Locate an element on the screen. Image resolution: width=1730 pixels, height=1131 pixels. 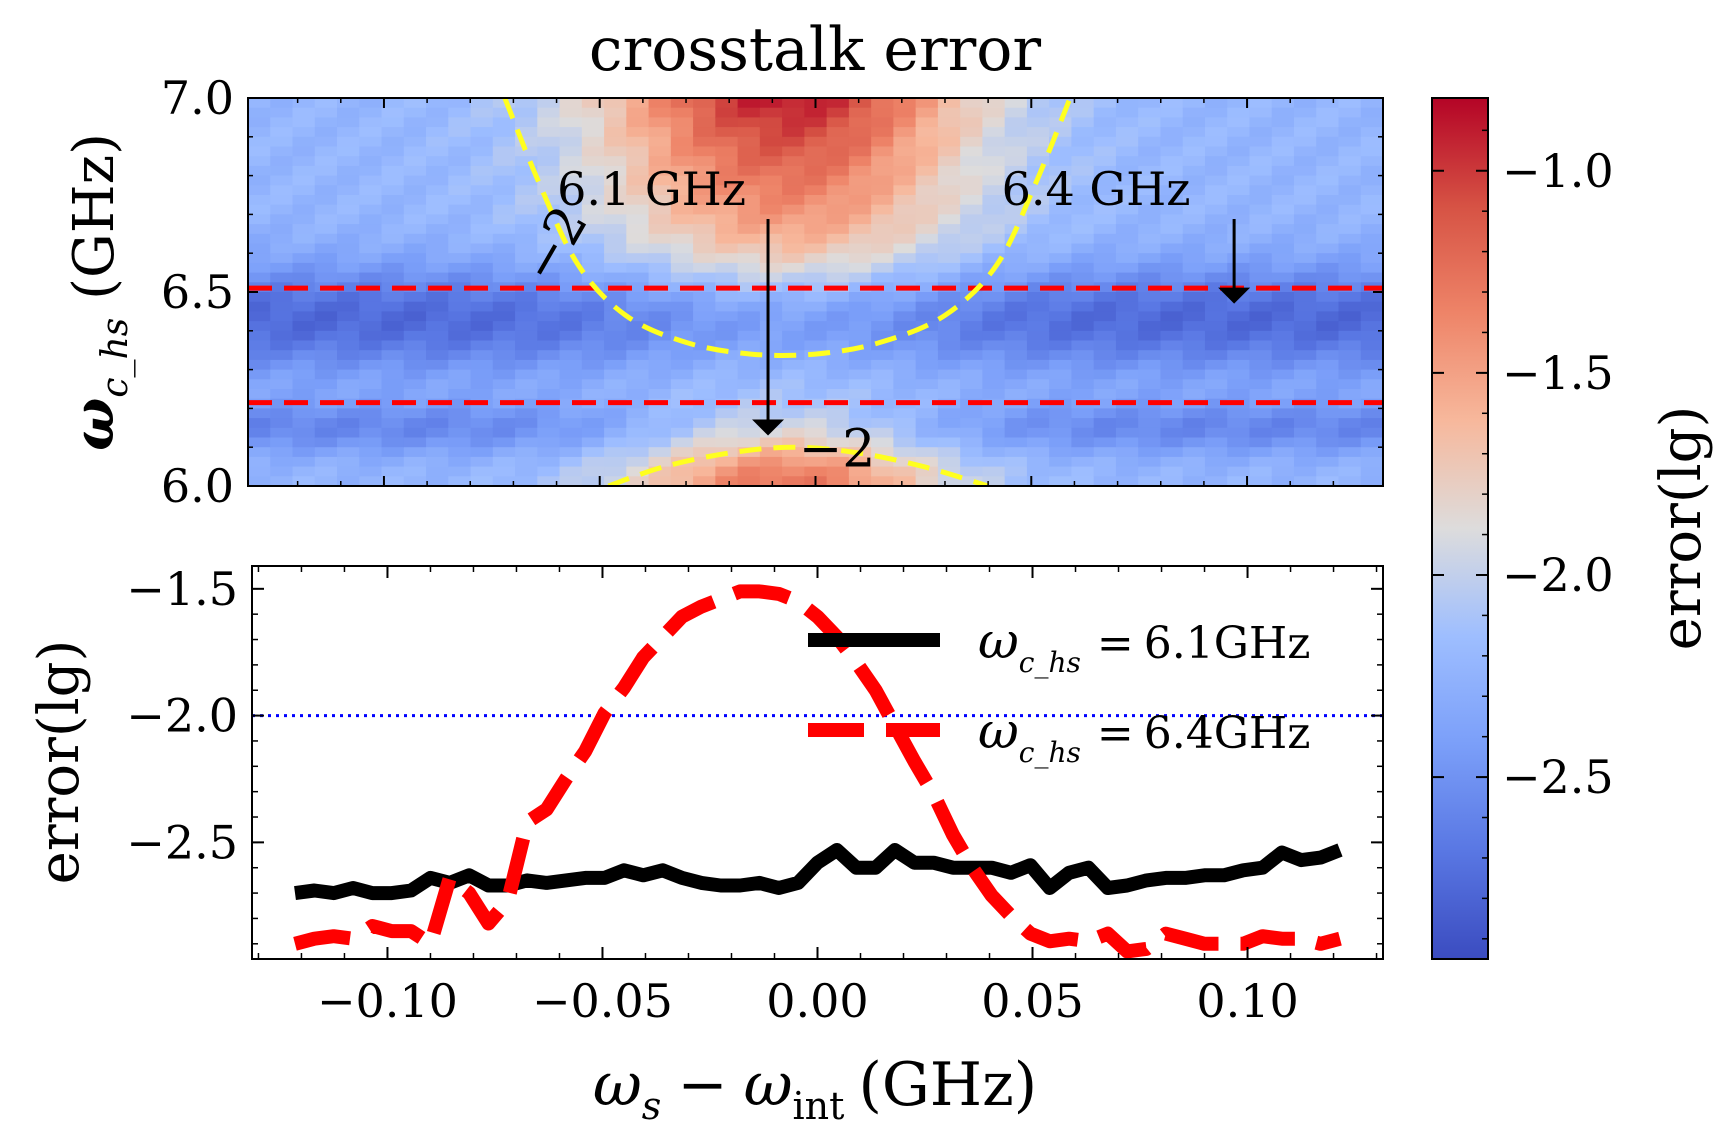
heatmap-y-axis-label: ωc_hs(GHz) is located at coordinates (98, 292).